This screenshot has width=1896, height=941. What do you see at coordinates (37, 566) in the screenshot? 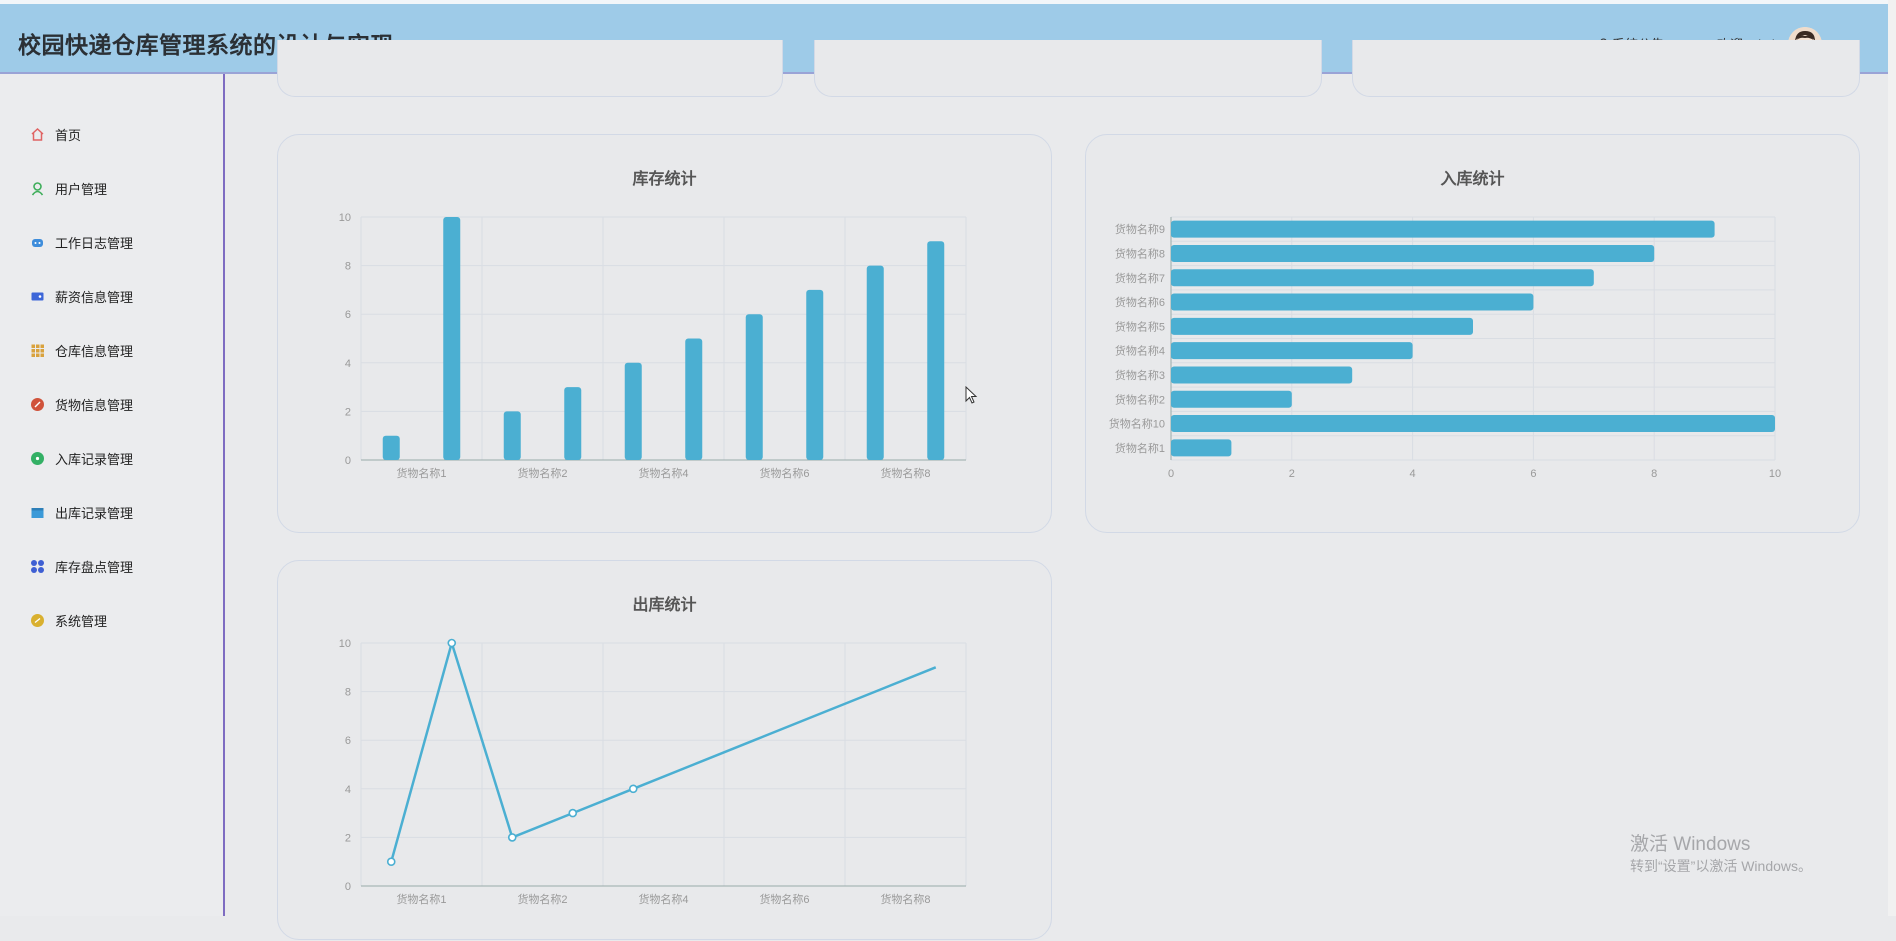
I see `dots-icon` at bounding box center [37, 566].